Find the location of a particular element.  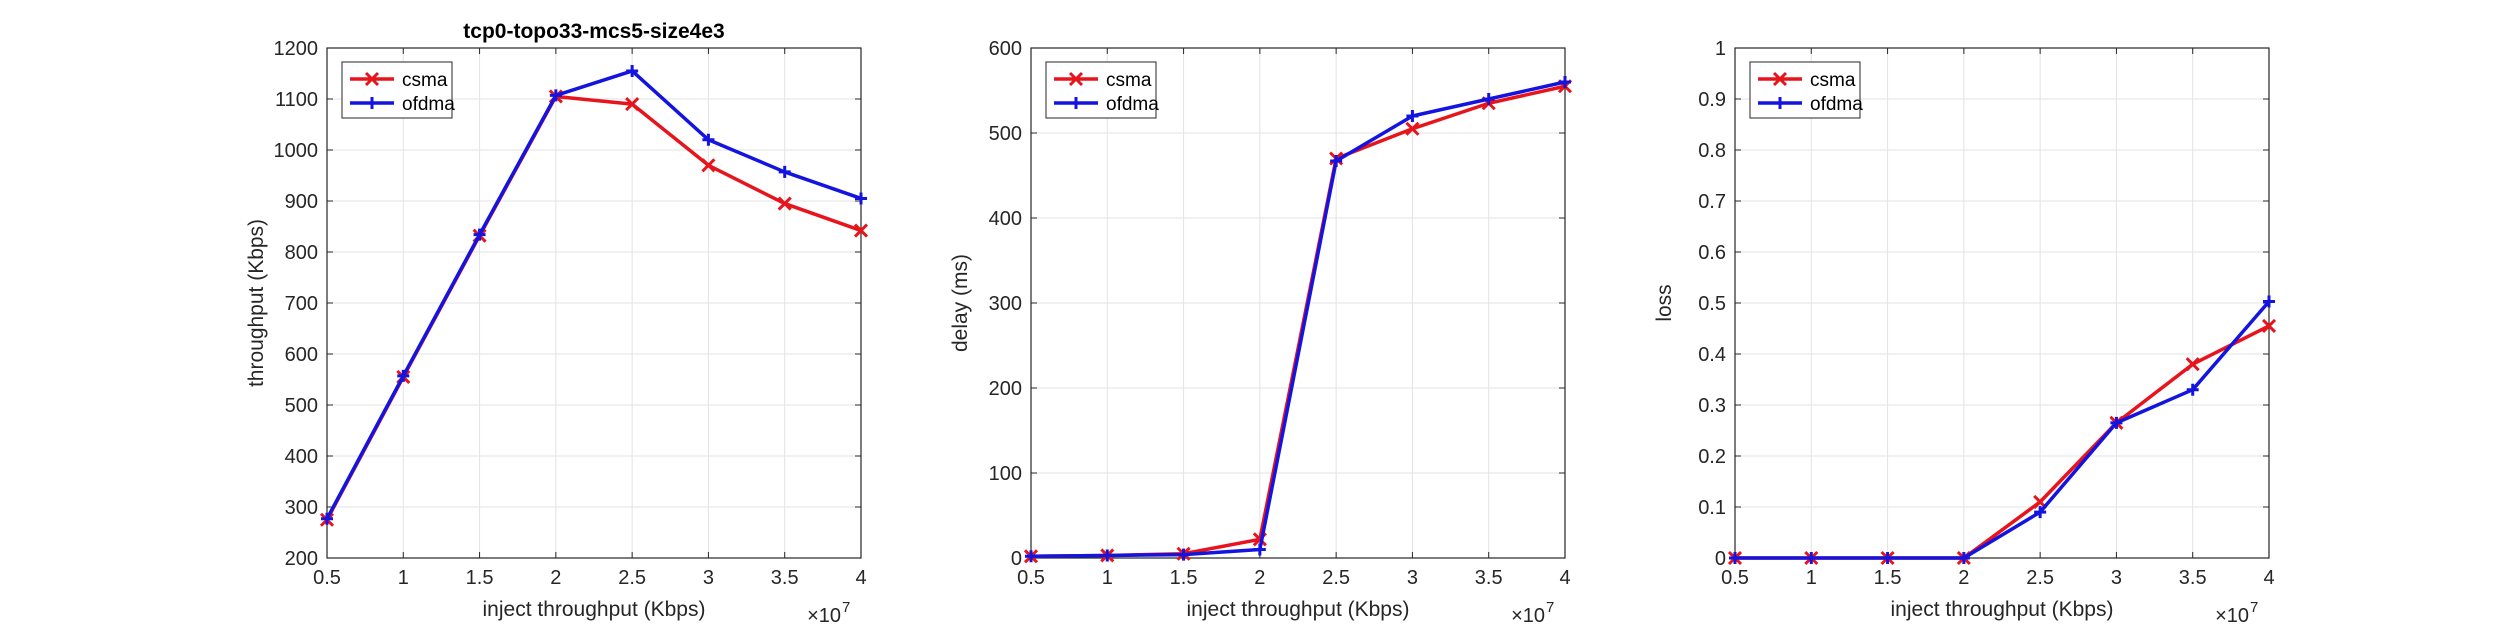

y-tick-label: 800 is located at coordinates (301, 253).